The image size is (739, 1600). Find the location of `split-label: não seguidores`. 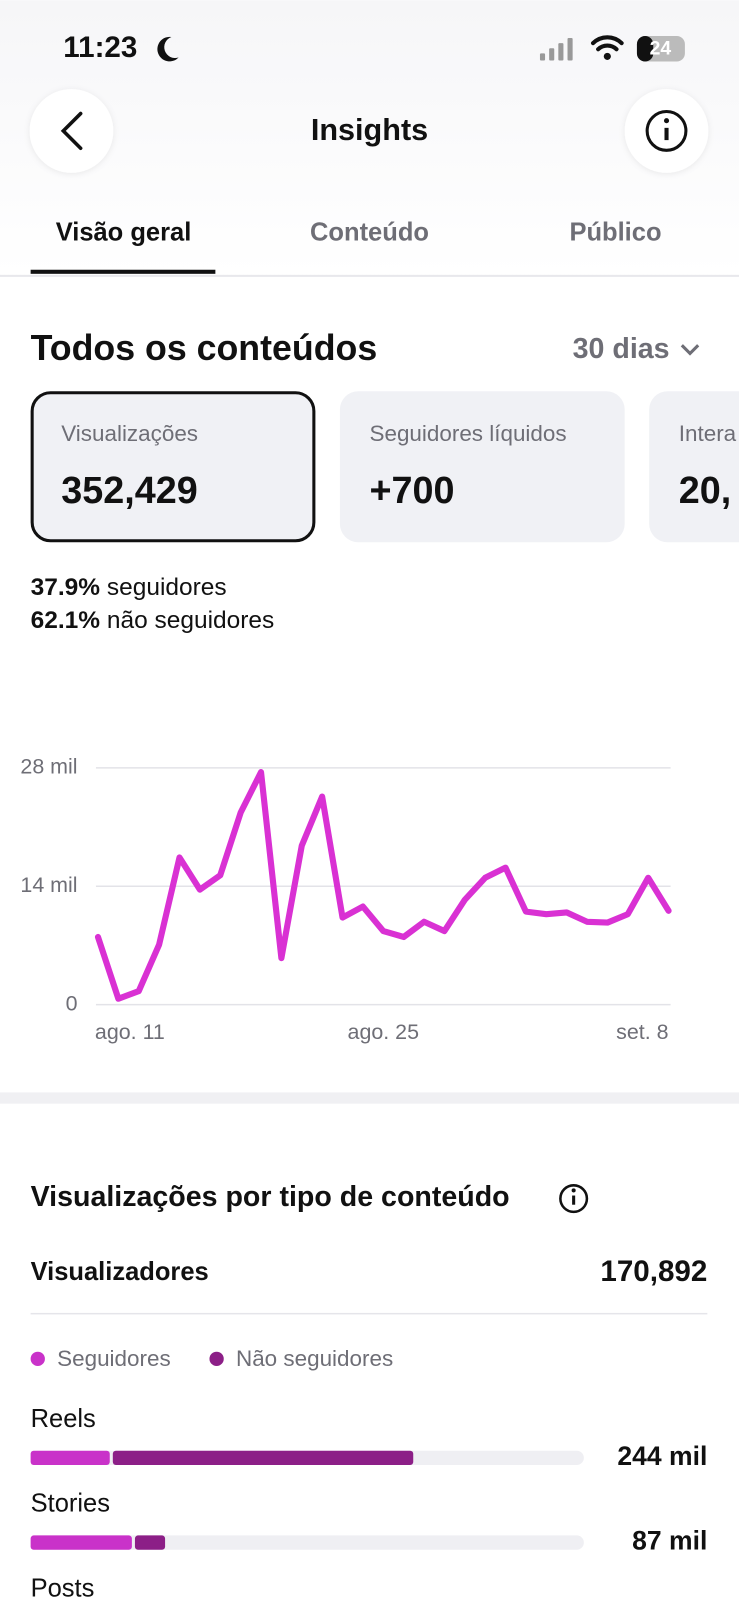

split-label: não seguidores is located at coordinates (190, 620).